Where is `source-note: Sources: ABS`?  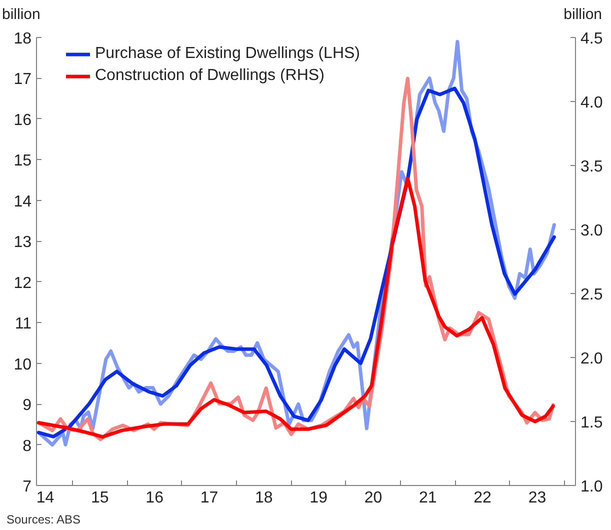 source-note: Sources: ABS is located at coordinates (43, 519).